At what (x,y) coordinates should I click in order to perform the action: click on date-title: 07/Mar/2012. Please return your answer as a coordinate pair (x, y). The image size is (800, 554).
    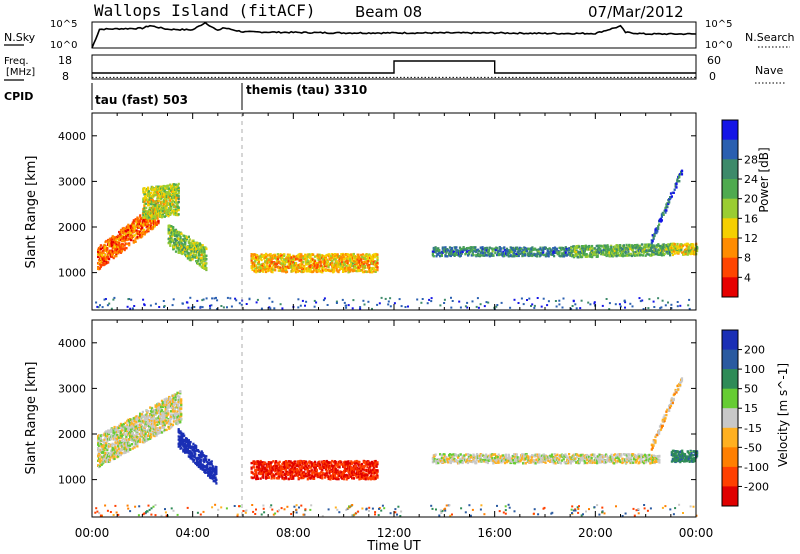
    Looking at the image, I should click on (636, 12).